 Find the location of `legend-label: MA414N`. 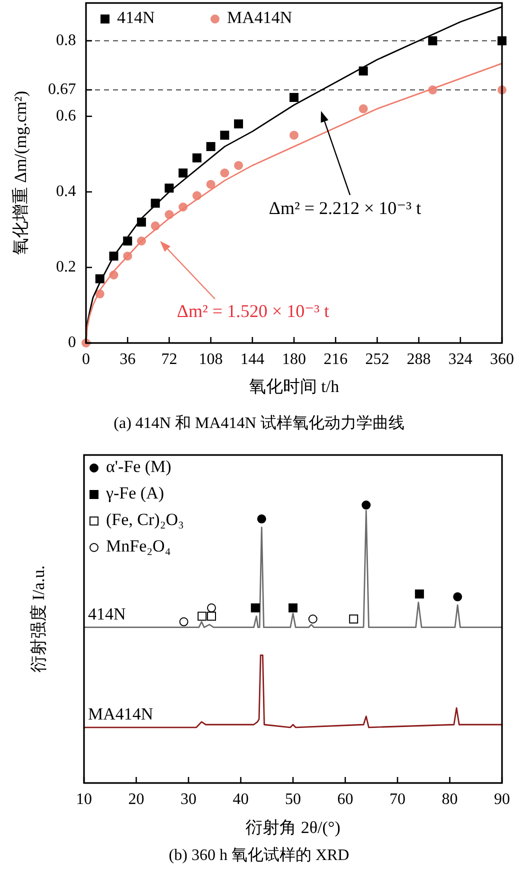

legend-label: MA414N is located at coordinates (259, 17).